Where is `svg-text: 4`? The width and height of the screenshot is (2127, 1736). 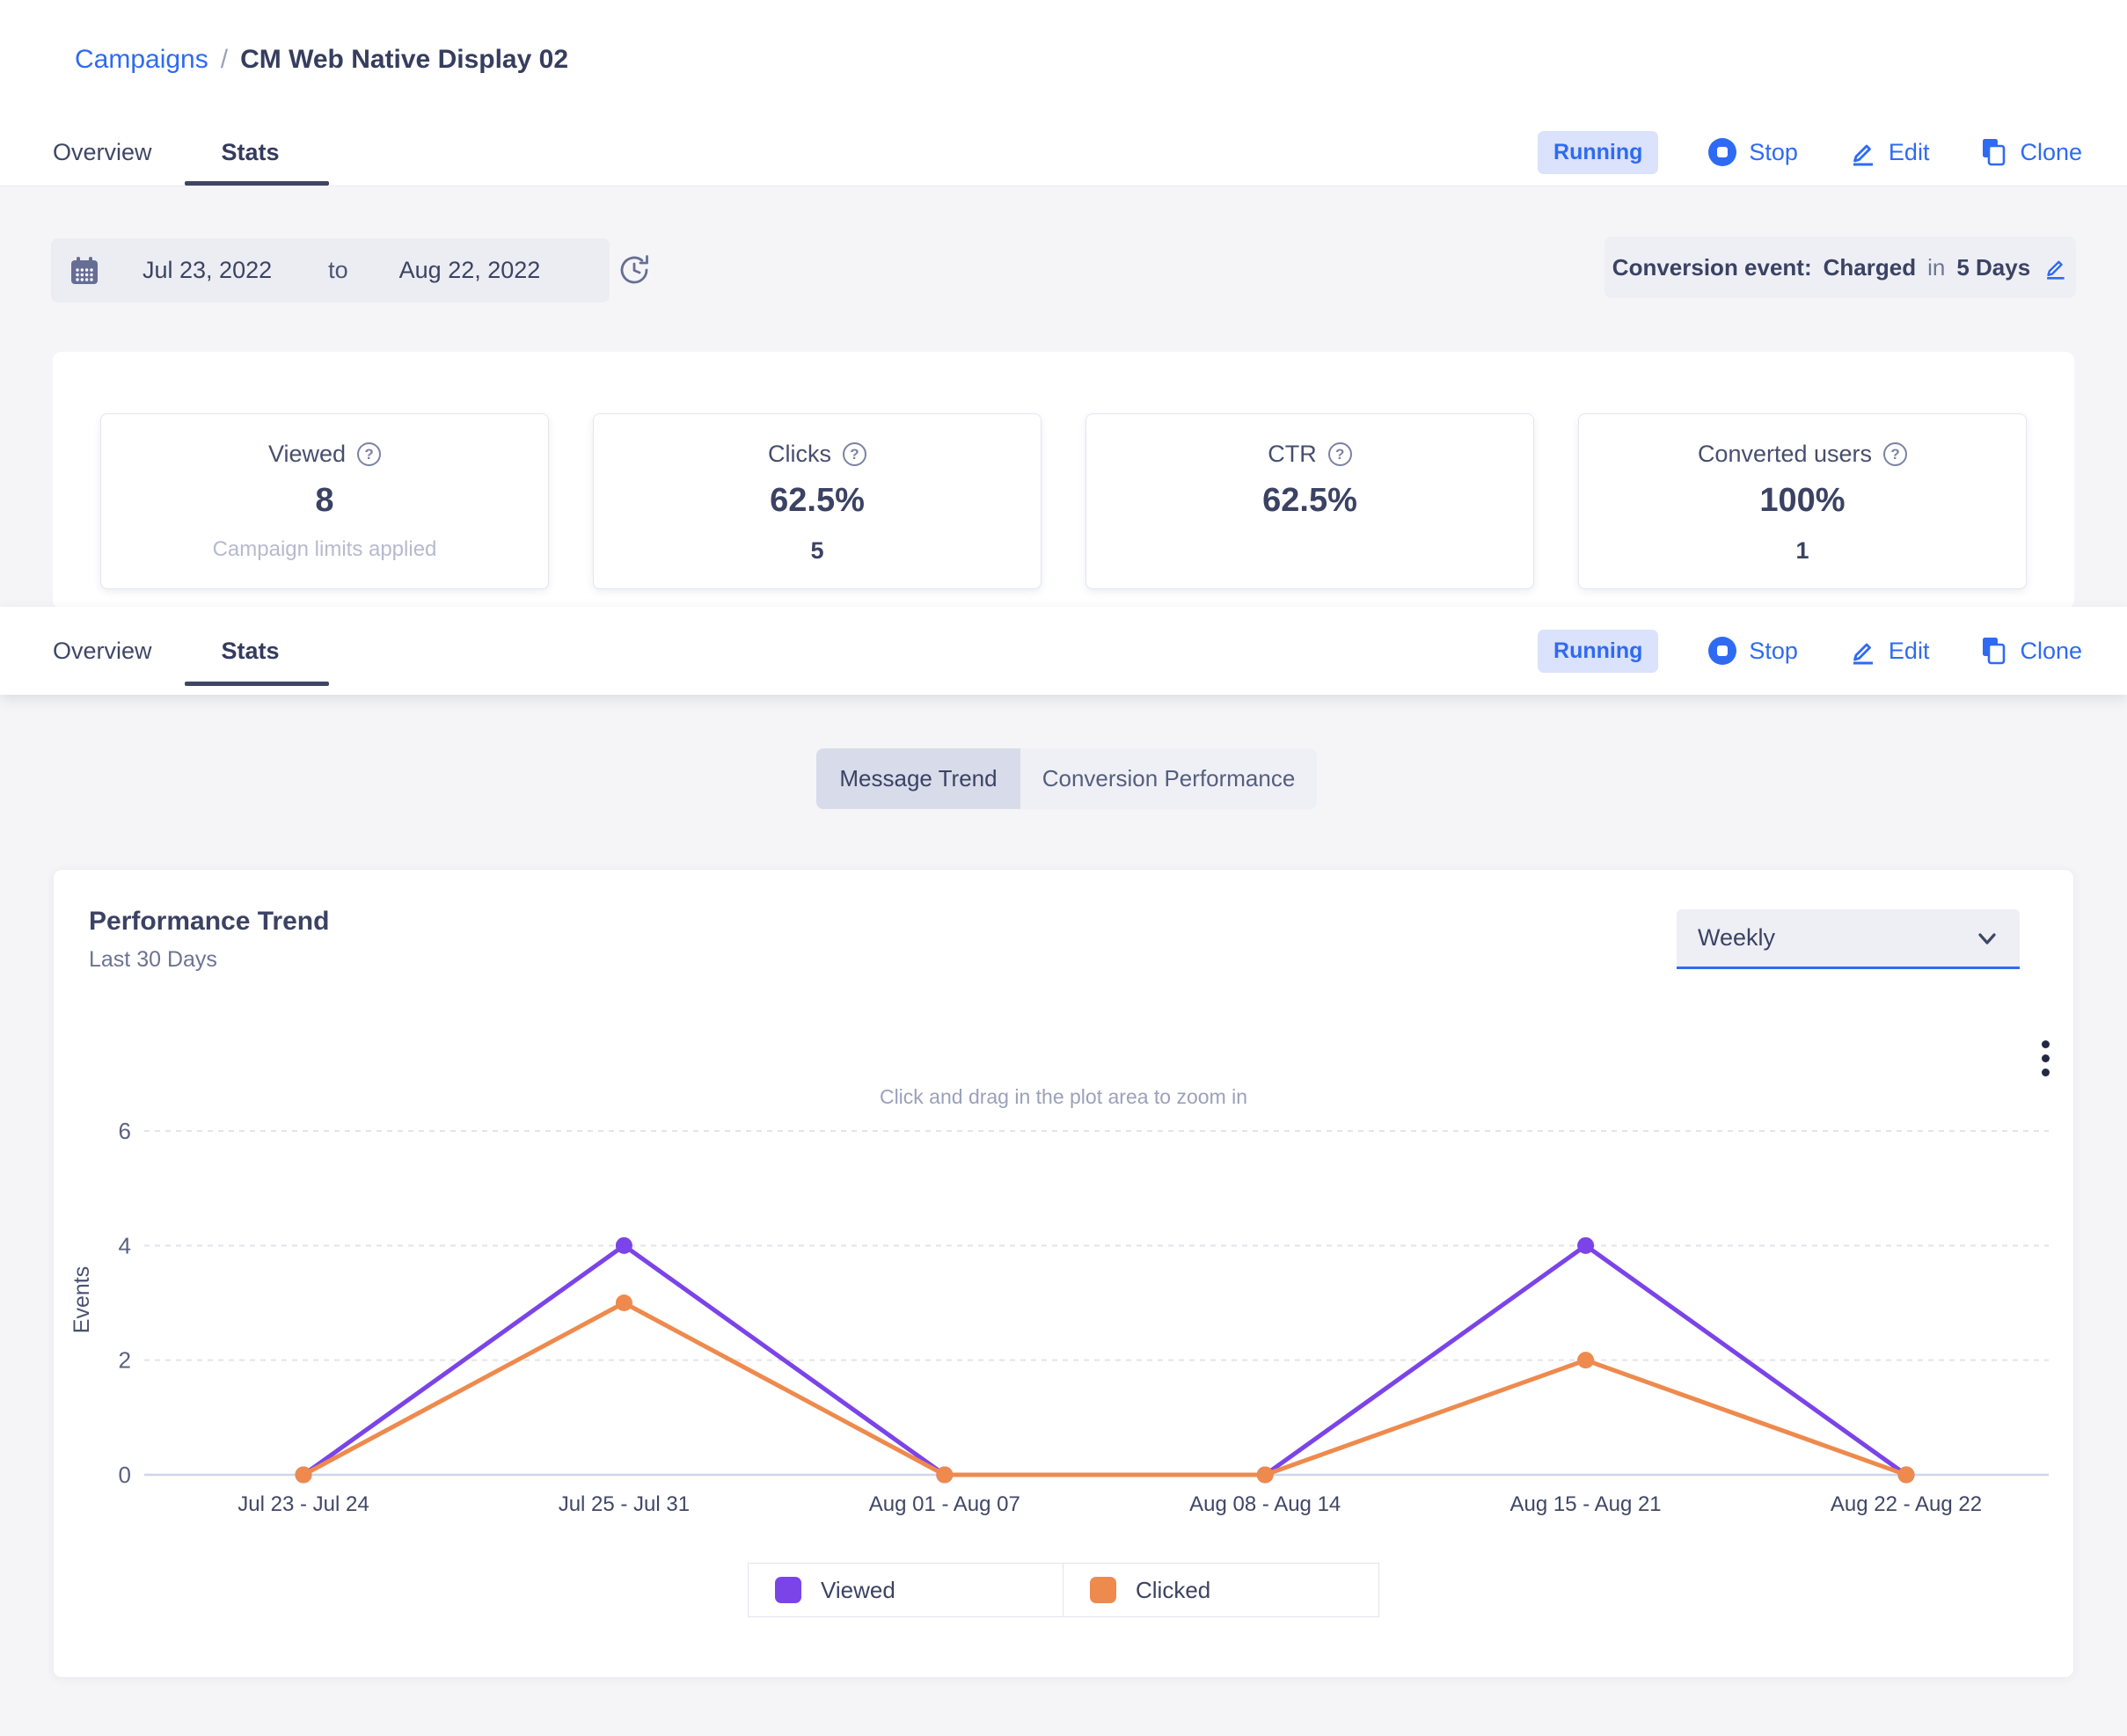 svg-text: 4 is located at coordinates (125, 1245).